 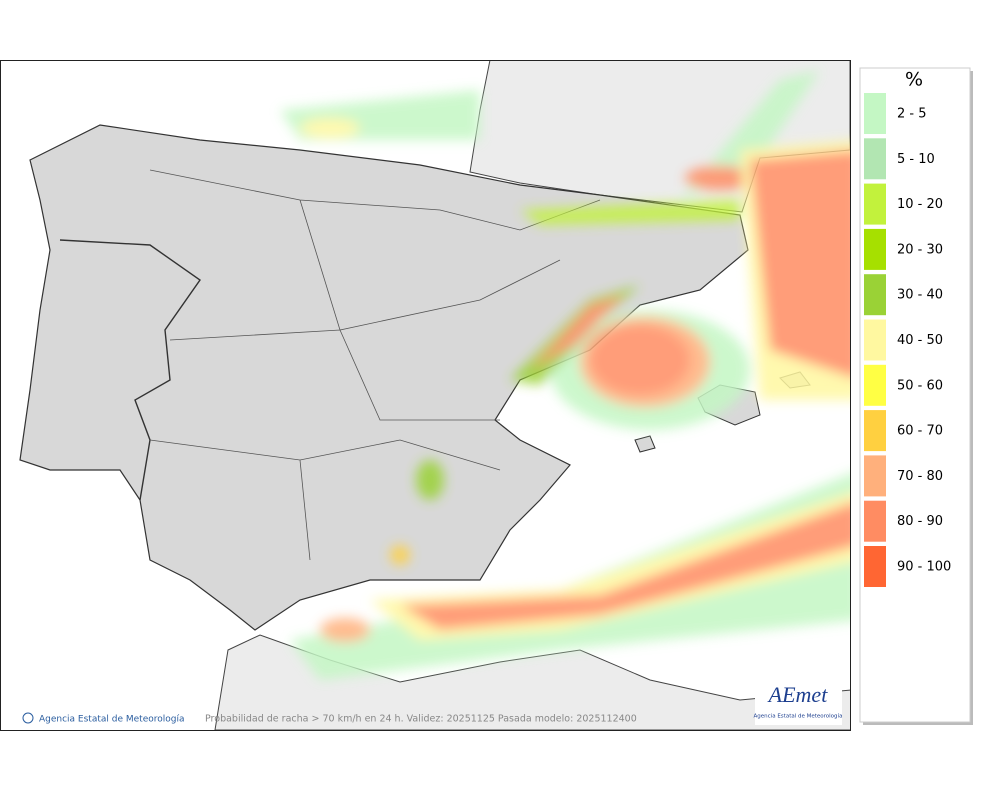 What do you see at coordinates (112, 720) in the screenshot?
I see `credit: Agencia Estatal de Meteorología` at bounding box center [112, 720].